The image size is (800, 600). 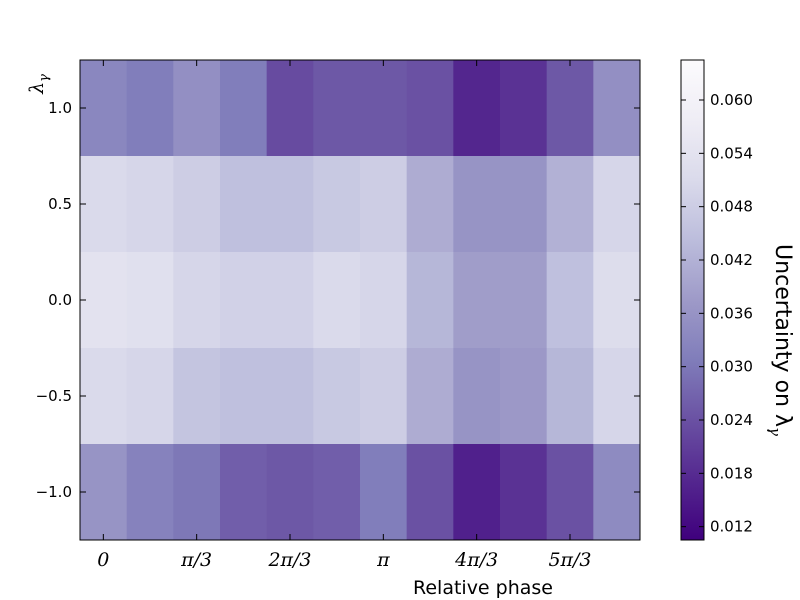 I want to click on colorbar-tick-label: 0.042, so click(x=731, y=260).